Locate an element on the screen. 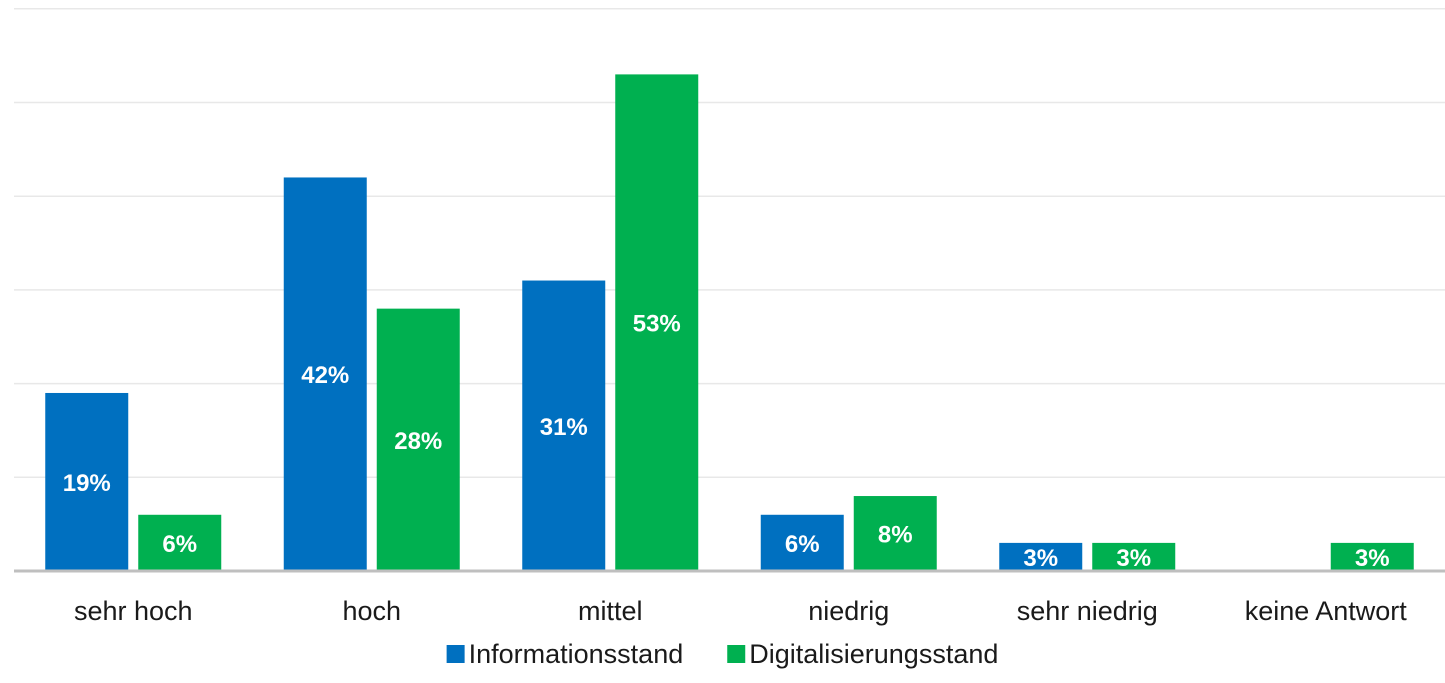 The width and height of the screenshot is (1445, 683). data-label: 28% is located at coordinates (418, 441).